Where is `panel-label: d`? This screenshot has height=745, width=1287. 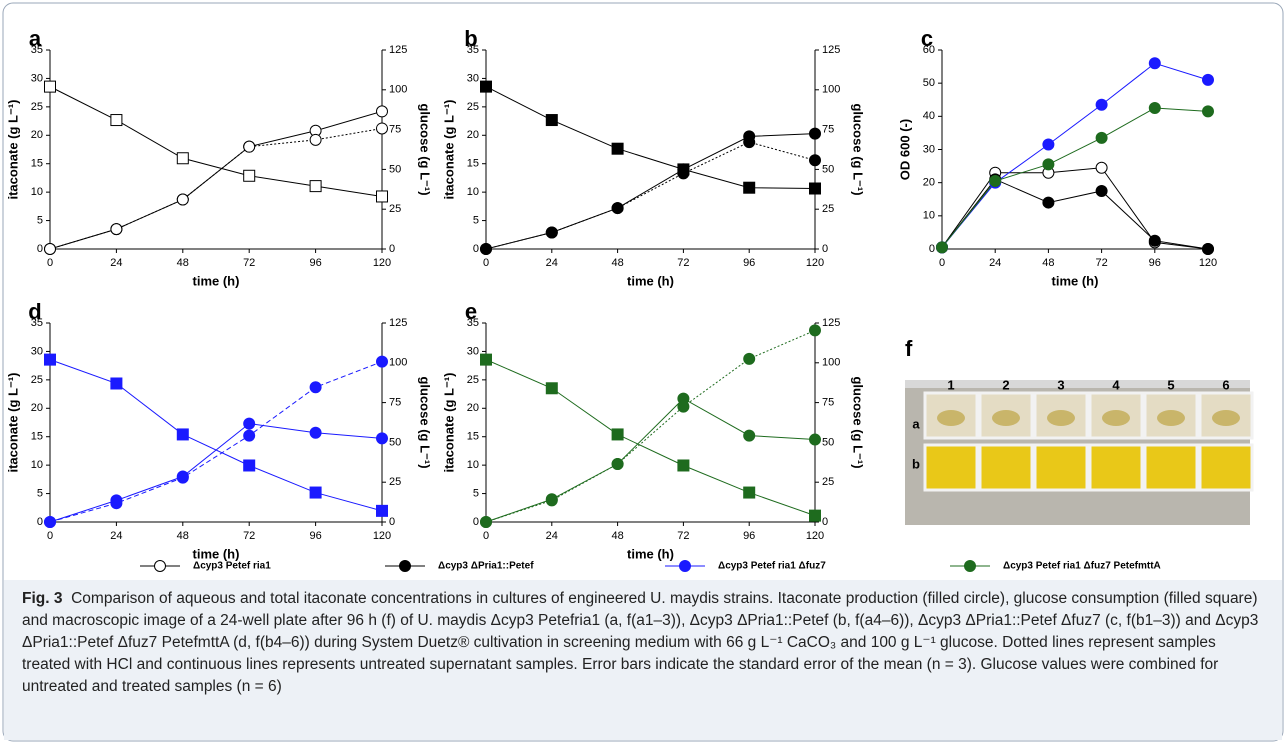 panel-label: d is located at coordinates (34, 311).